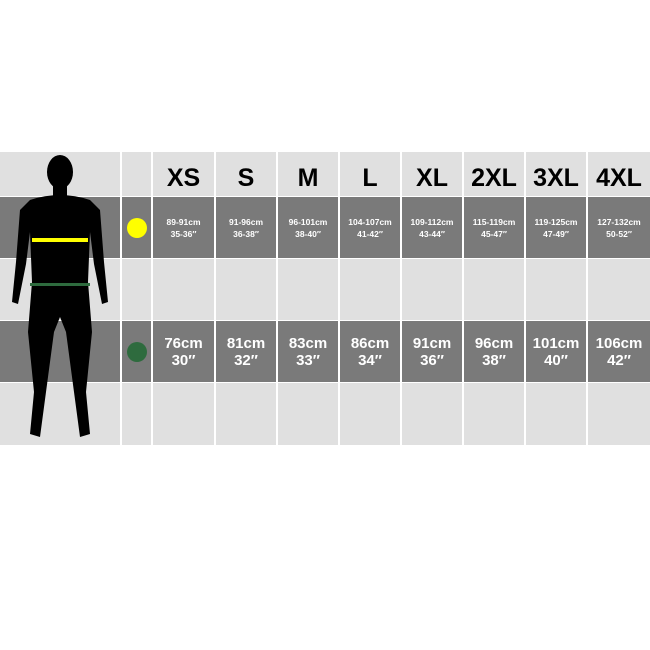  I want to click on chest-value-cell: 109-112cm 43-44″, so click(432, 227).